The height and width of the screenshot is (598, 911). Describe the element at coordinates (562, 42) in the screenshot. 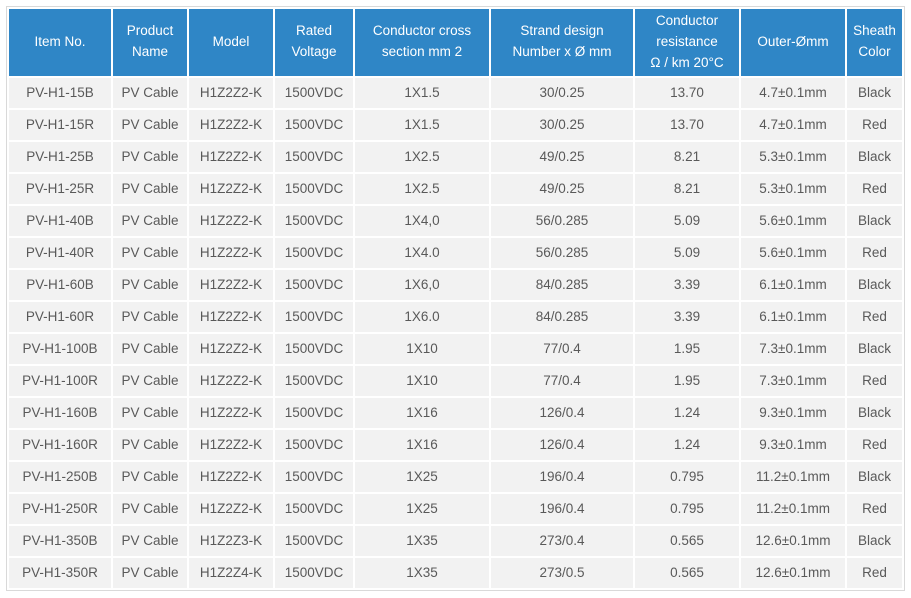

I see `column-header-strand-design: Strand design Number x Ø mm` at that location.